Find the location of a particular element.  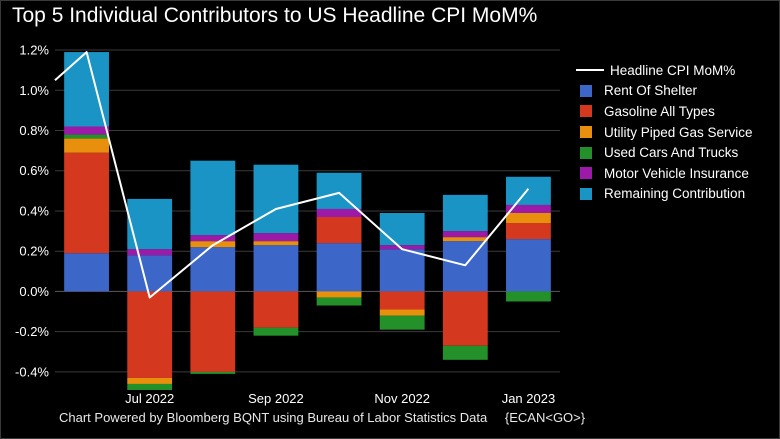

y-tick-label: 0.6% is located at coordinates (34, 170).